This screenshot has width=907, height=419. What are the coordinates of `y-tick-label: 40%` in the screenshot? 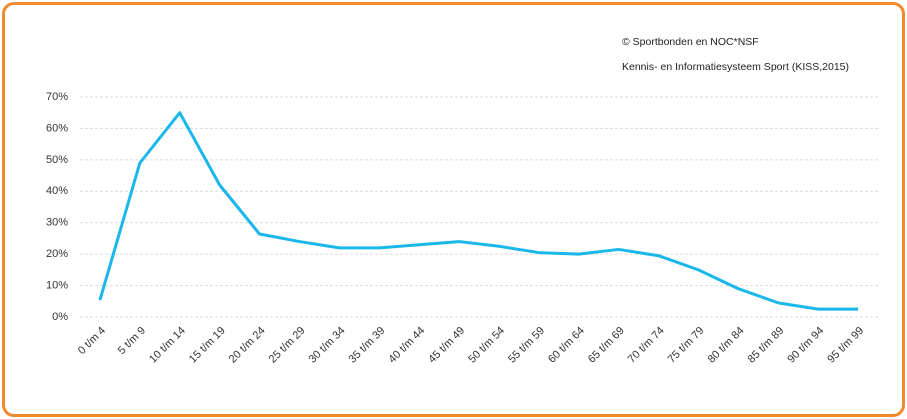 It's located at (57, 191).